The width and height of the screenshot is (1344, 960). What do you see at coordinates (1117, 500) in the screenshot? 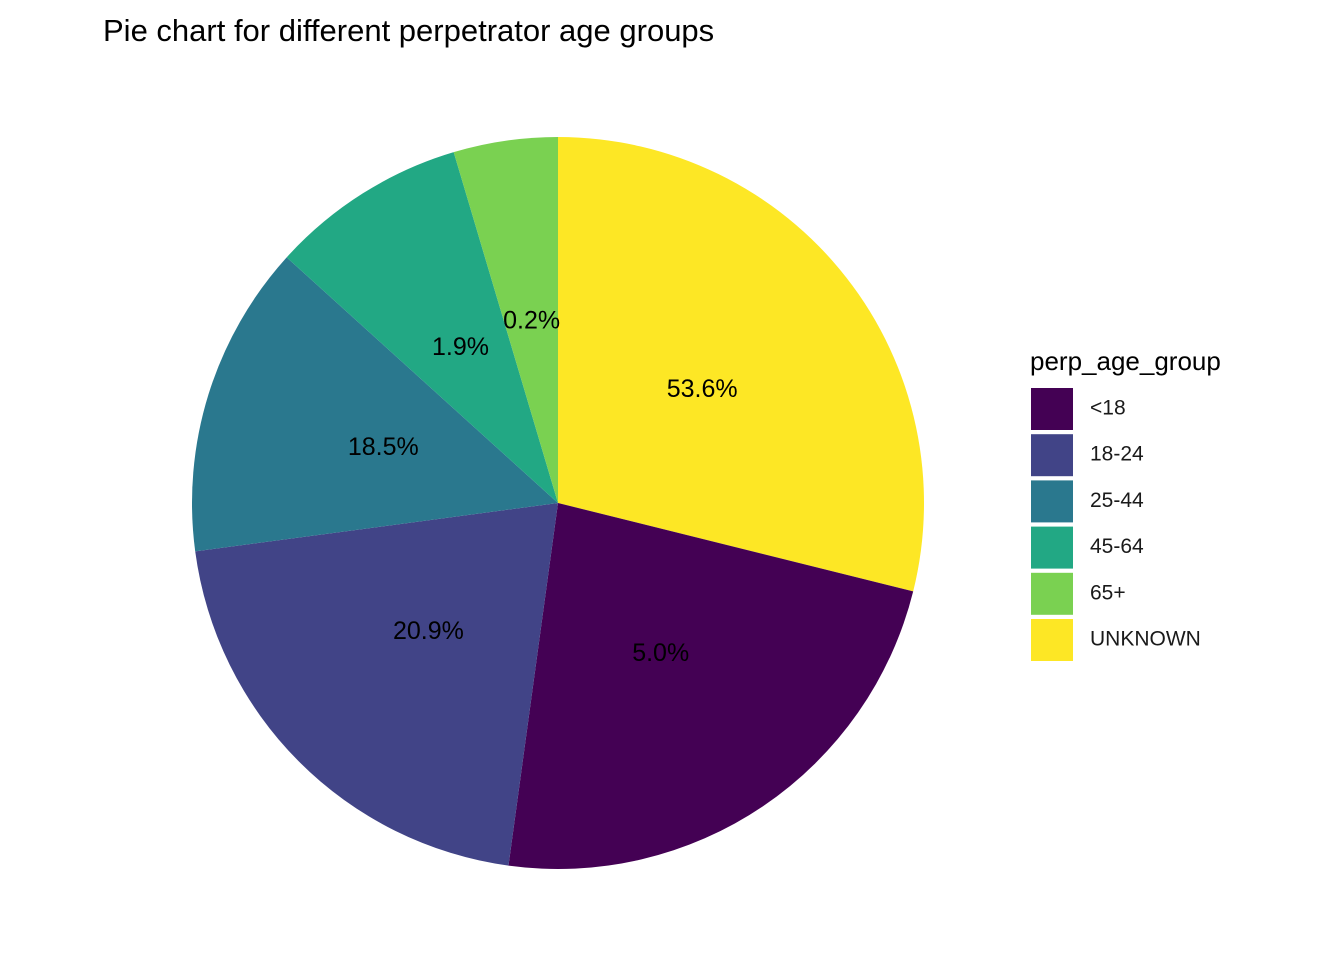
I see `legend-label-25-44: 25-44` at bounding box center [1117, 500].